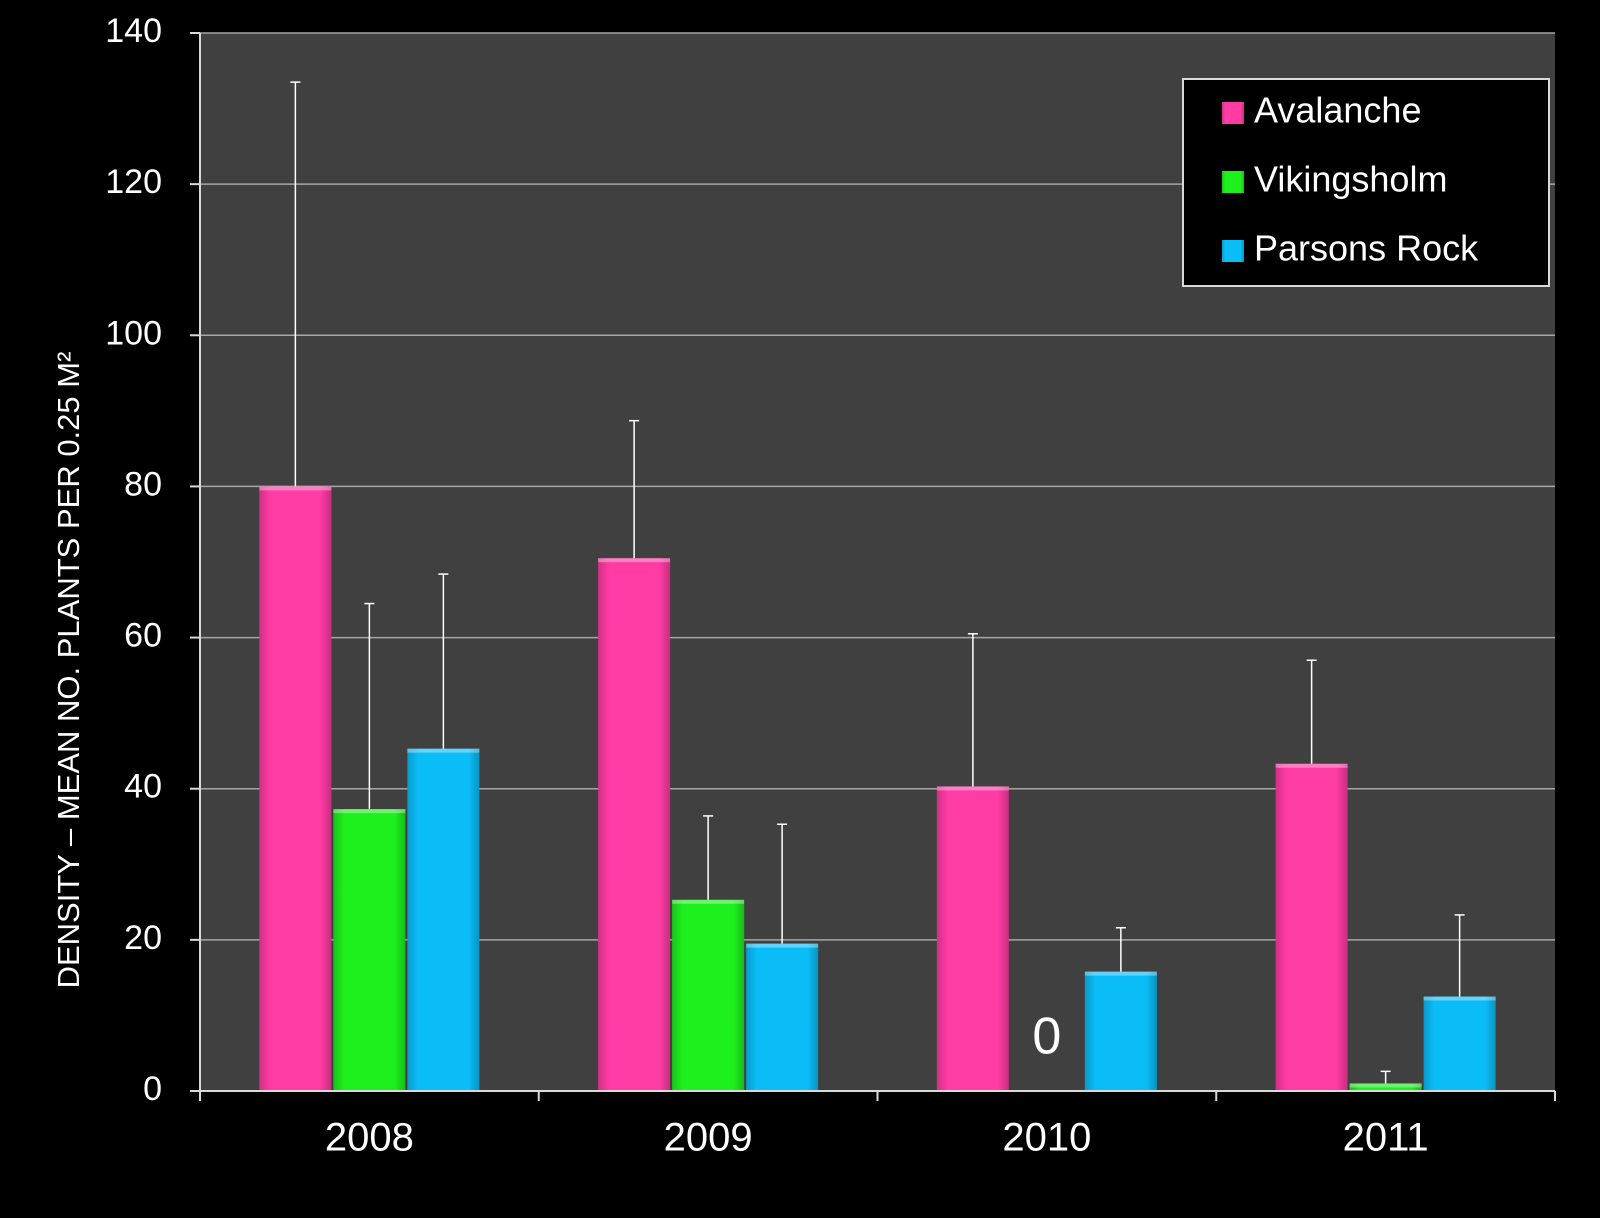 Image resolution: width=1600 pixels, height=1218 pixels. What do you see at coordinates (143, 938) in the screenshot?
I see `y-tick-label: 20` at bounding box center [143, 938].